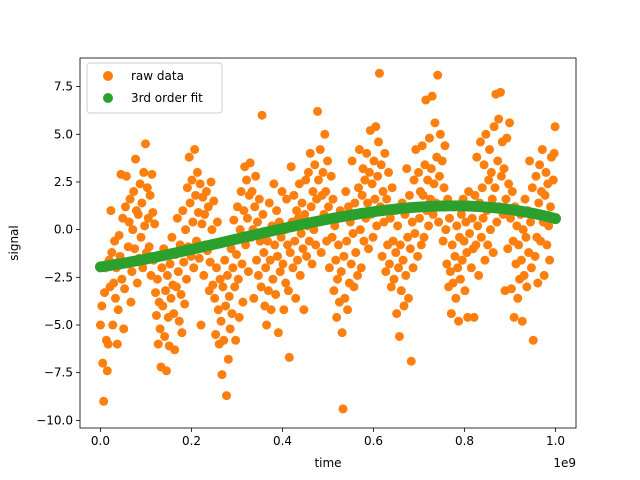  I want to click on legend: raw data 3rd order fit, so click(154, 88).